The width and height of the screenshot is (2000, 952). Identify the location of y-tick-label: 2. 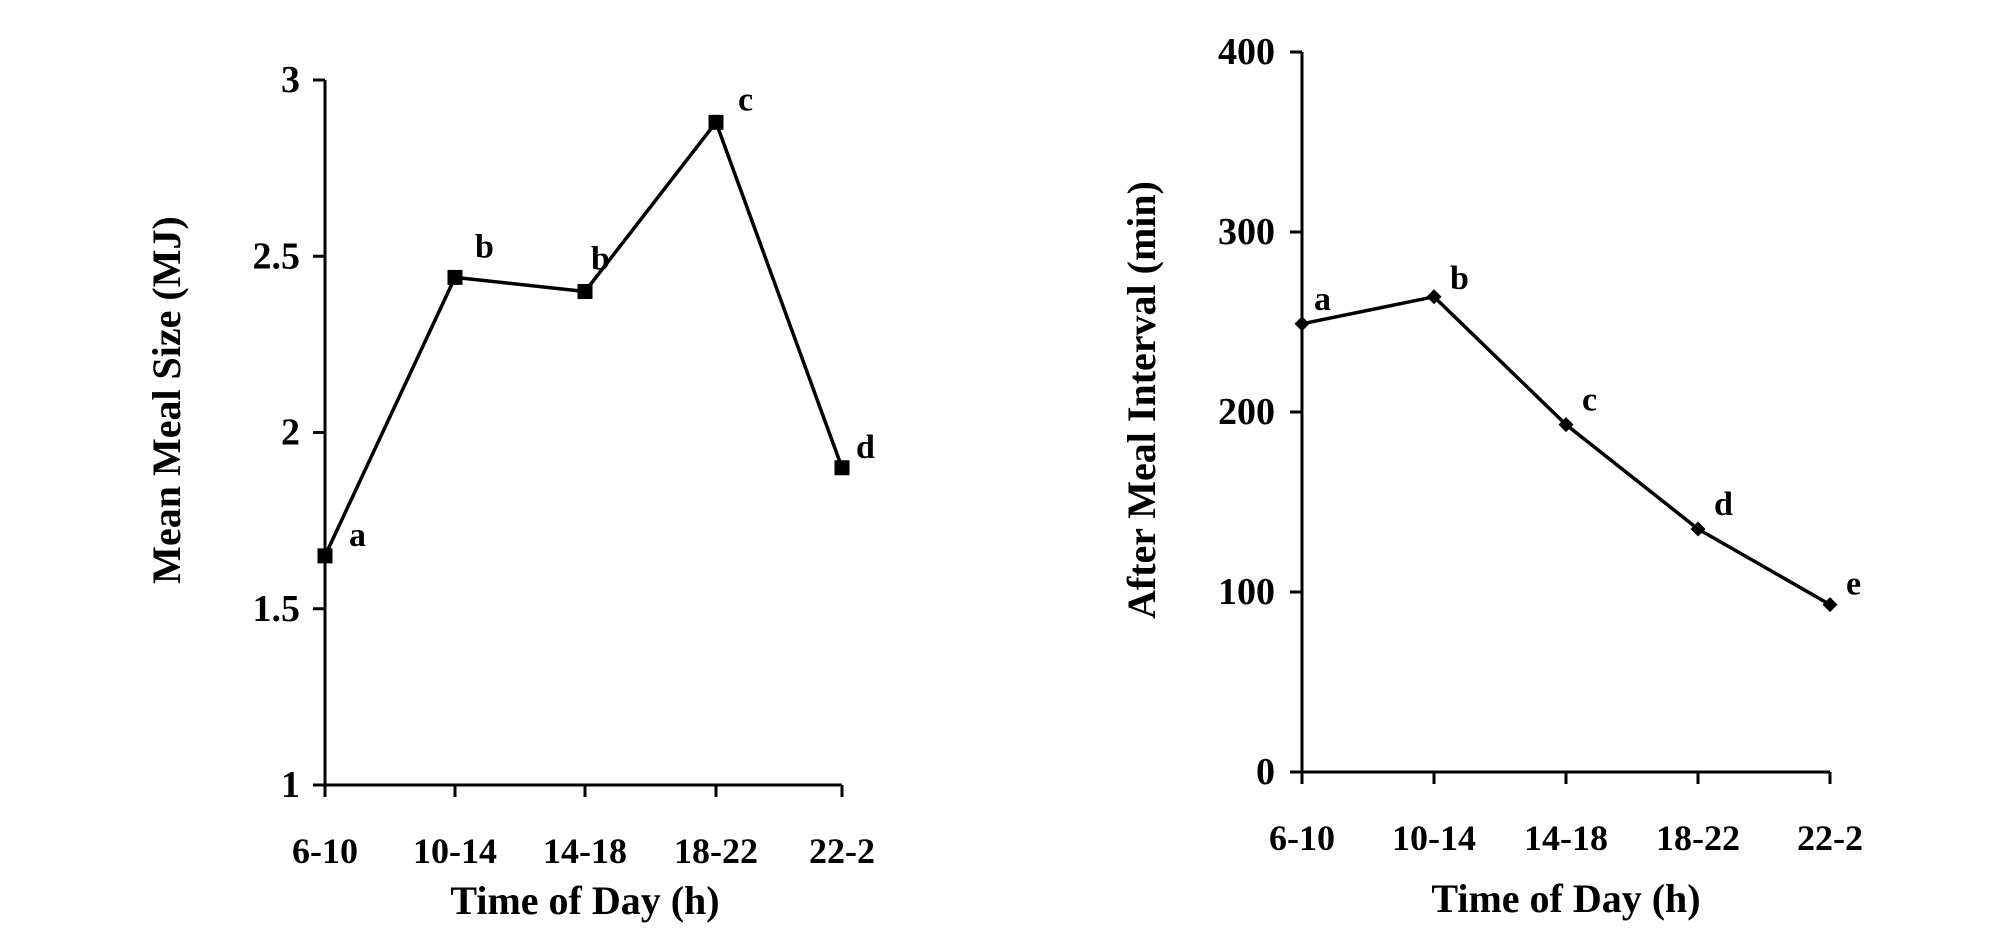
(290, 433).